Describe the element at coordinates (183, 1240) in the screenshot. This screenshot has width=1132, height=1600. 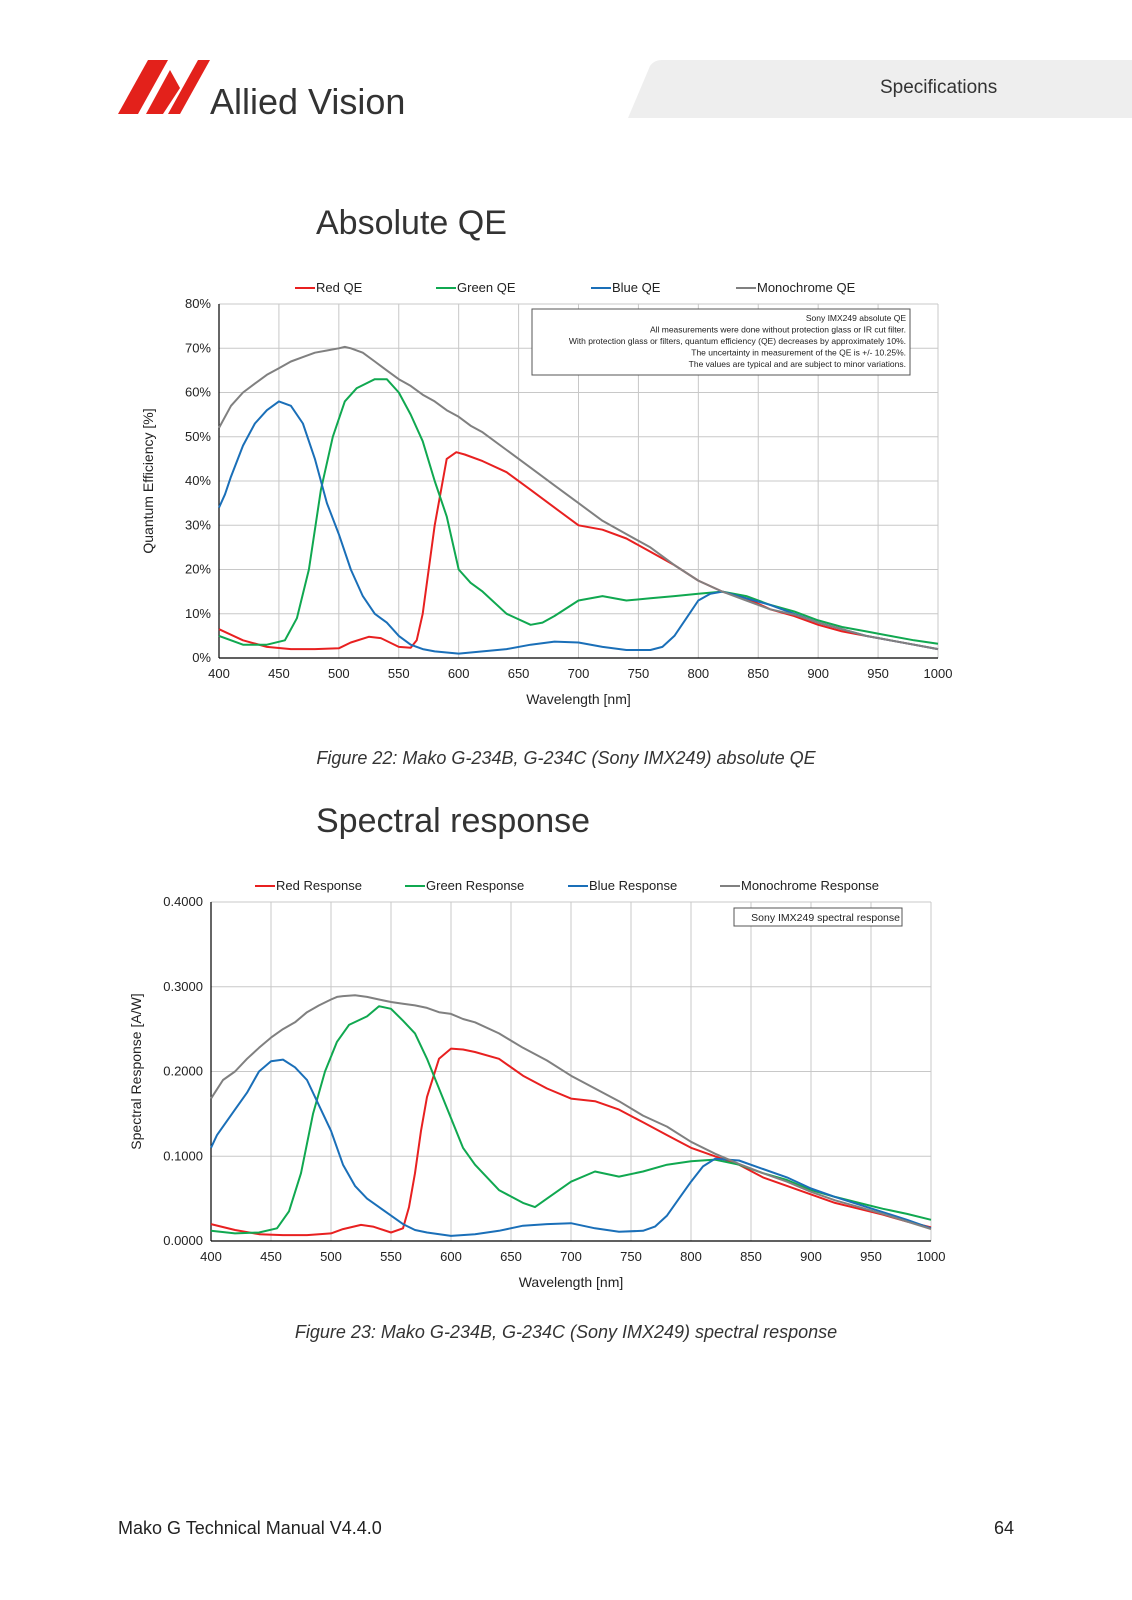
I see `y-tick-label: 0.0000` at that location.